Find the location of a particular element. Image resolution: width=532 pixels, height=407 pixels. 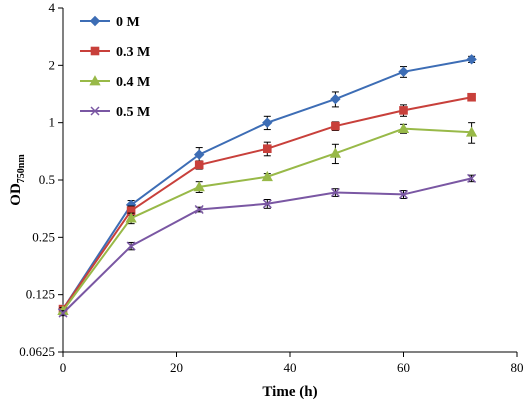

legend-item: 0 M is located at coordinates (110, 22).